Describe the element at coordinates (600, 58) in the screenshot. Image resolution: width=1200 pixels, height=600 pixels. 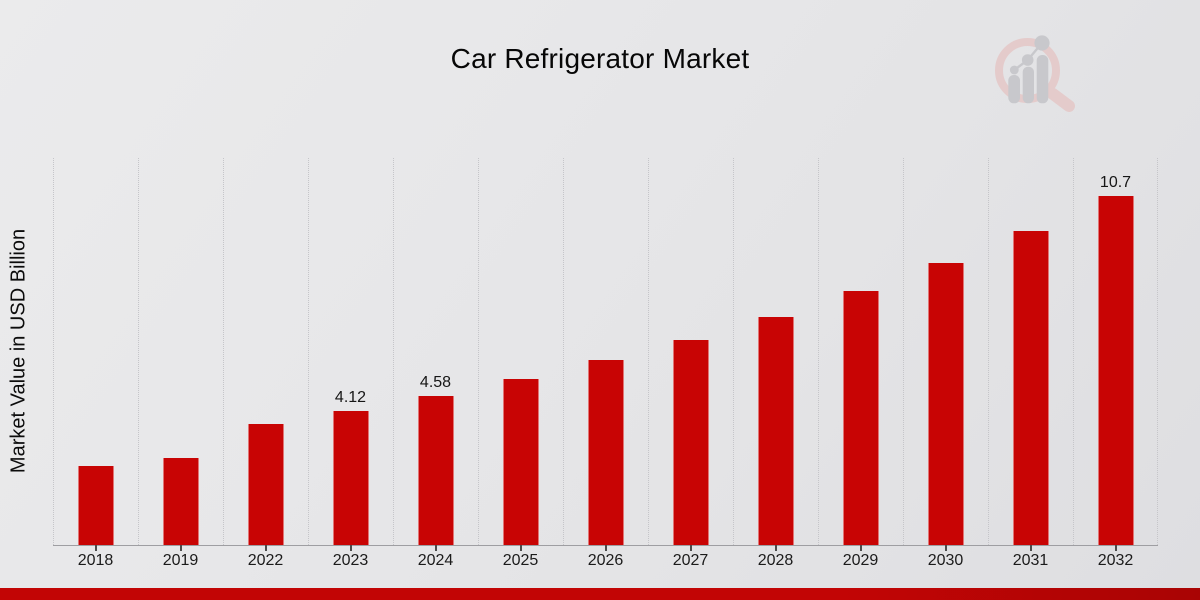
I see `chart-title: Car Refrigerator Market` at that location.